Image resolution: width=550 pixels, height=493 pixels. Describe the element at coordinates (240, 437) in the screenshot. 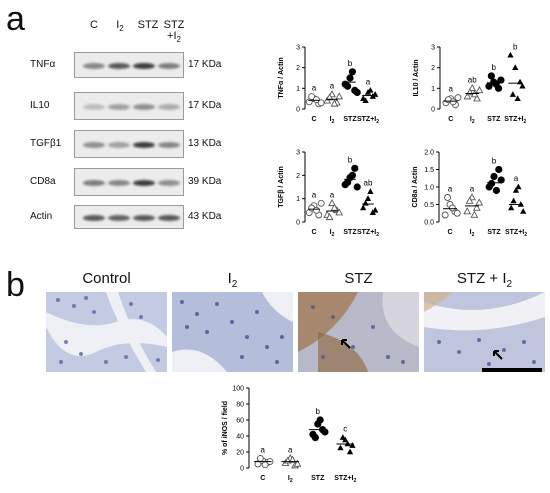

I see `y-tick-label: 40` at that location.